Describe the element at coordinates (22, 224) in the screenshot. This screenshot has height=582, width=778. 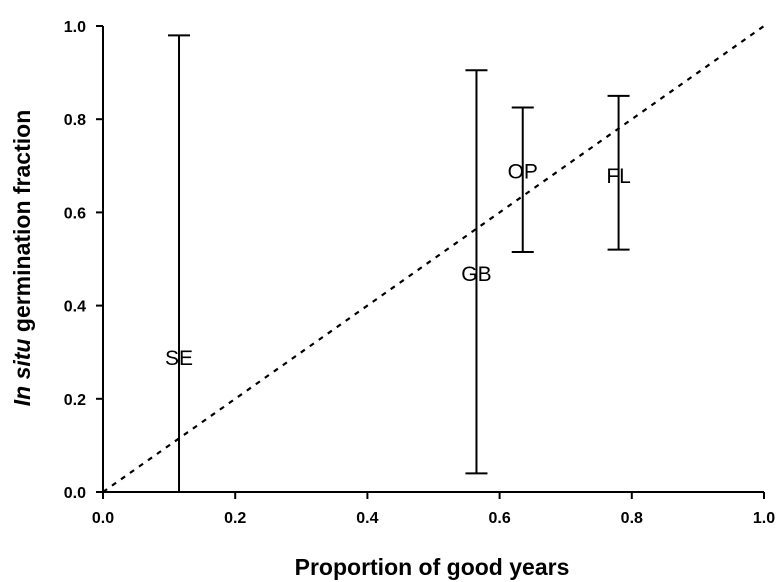
I see `y-axis-title-rest: germination fraction` at that location.